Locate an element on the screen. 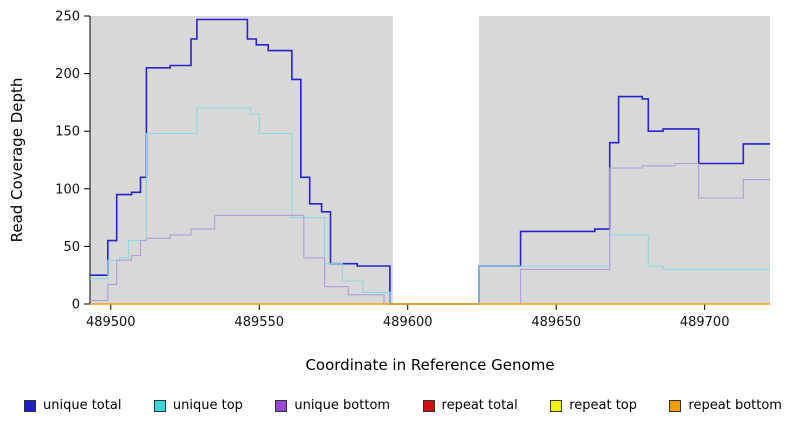 The width and height of the screenshot is (792, 432). legend-swatch-repeat-total is located at coordinates (428, 405).